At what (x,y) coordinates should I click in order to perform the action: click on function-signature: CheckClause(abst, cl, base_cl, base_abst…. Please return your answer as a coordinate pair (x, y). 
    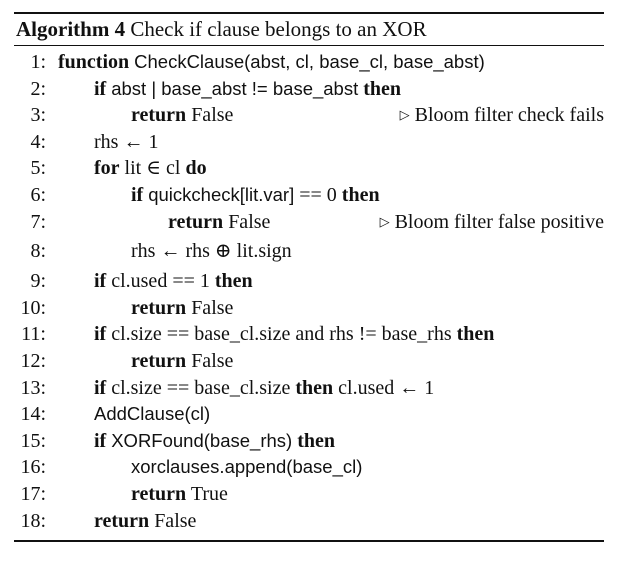
    Looking at the image, I should click on (309, 61).